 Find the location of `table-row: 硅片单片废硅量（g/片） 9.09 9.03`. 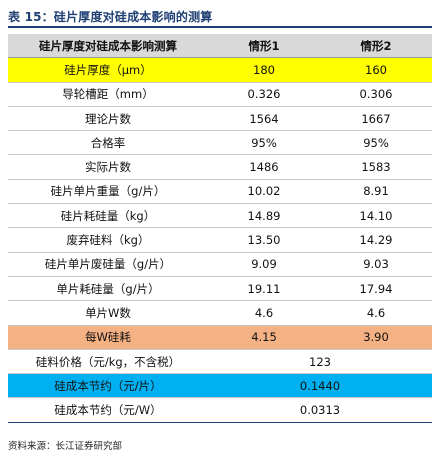

table-row: 硅片单片废硅量（g/片） 9.09 9.03 is located at coordinates (220, 264).